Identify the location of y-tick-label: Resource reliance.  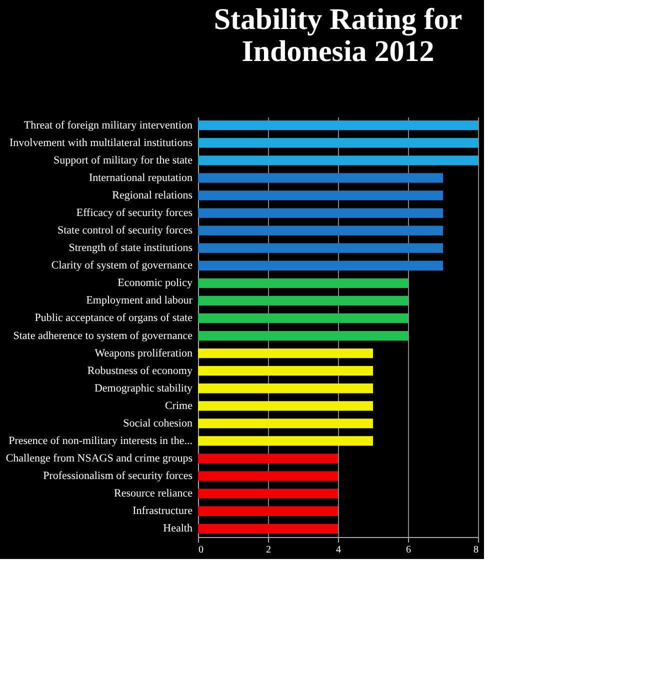
(153, 494).